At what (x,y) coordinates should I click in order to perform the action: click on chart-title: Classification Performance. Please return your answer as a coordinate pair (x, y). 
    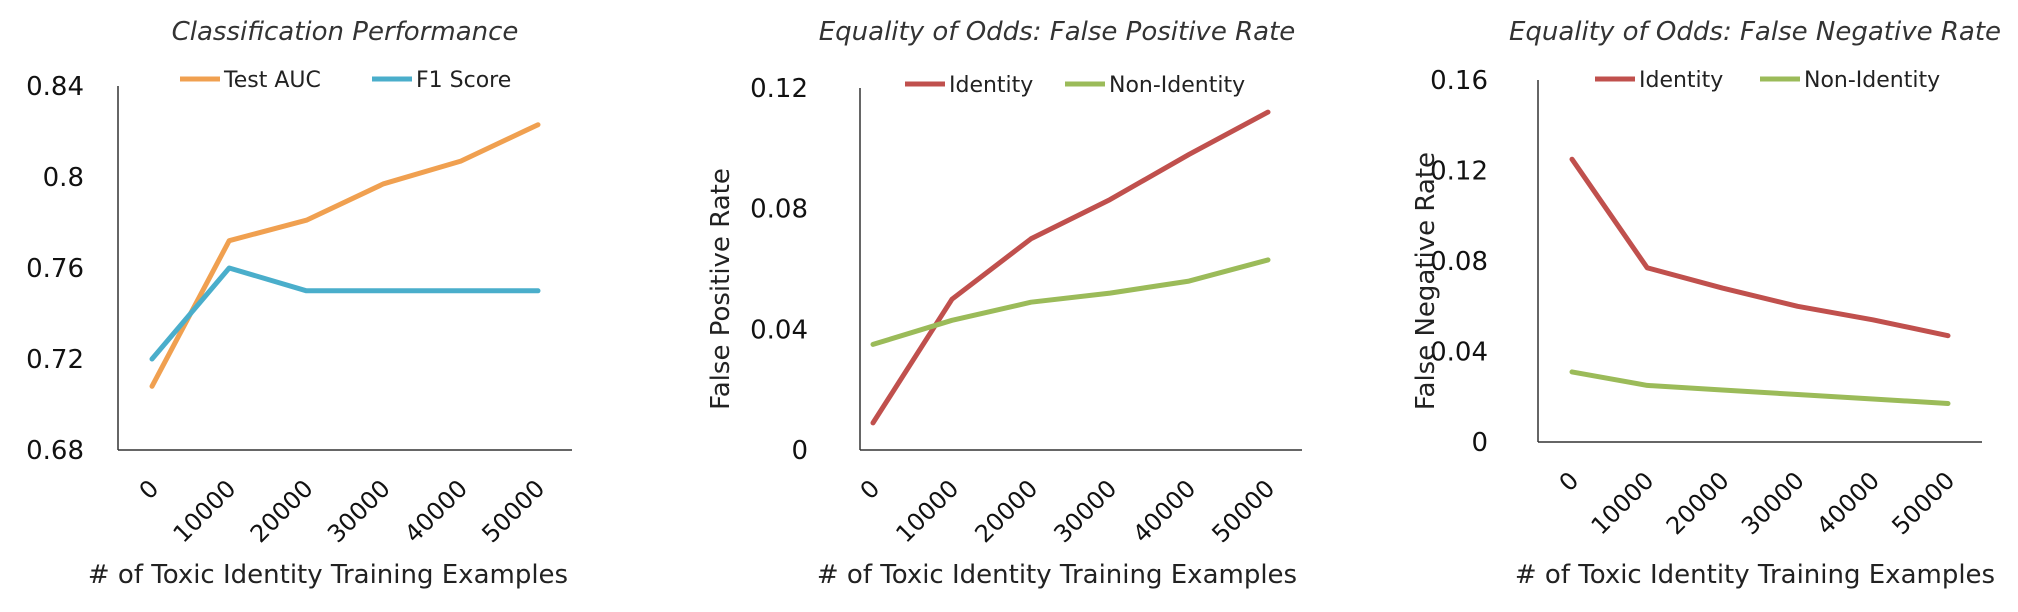
    Looking at the image, I should click on (345, 32).